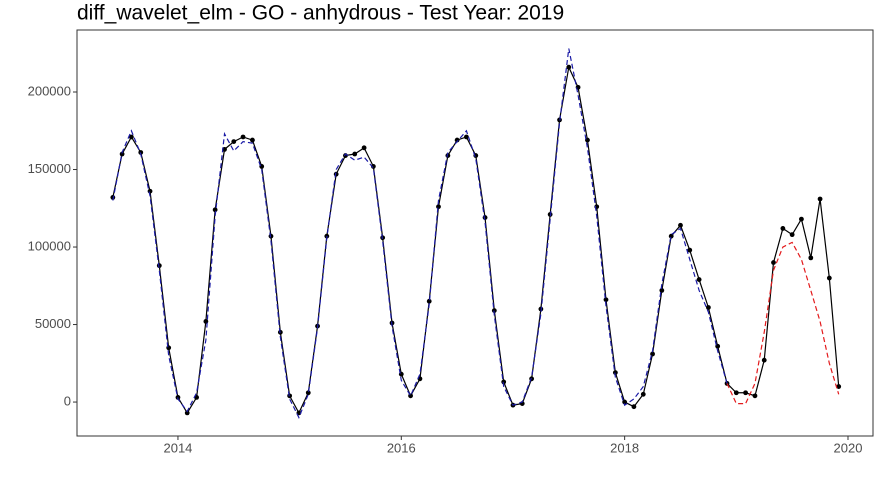  I want to click on y-tick-label: 50000, so click(53, 323).